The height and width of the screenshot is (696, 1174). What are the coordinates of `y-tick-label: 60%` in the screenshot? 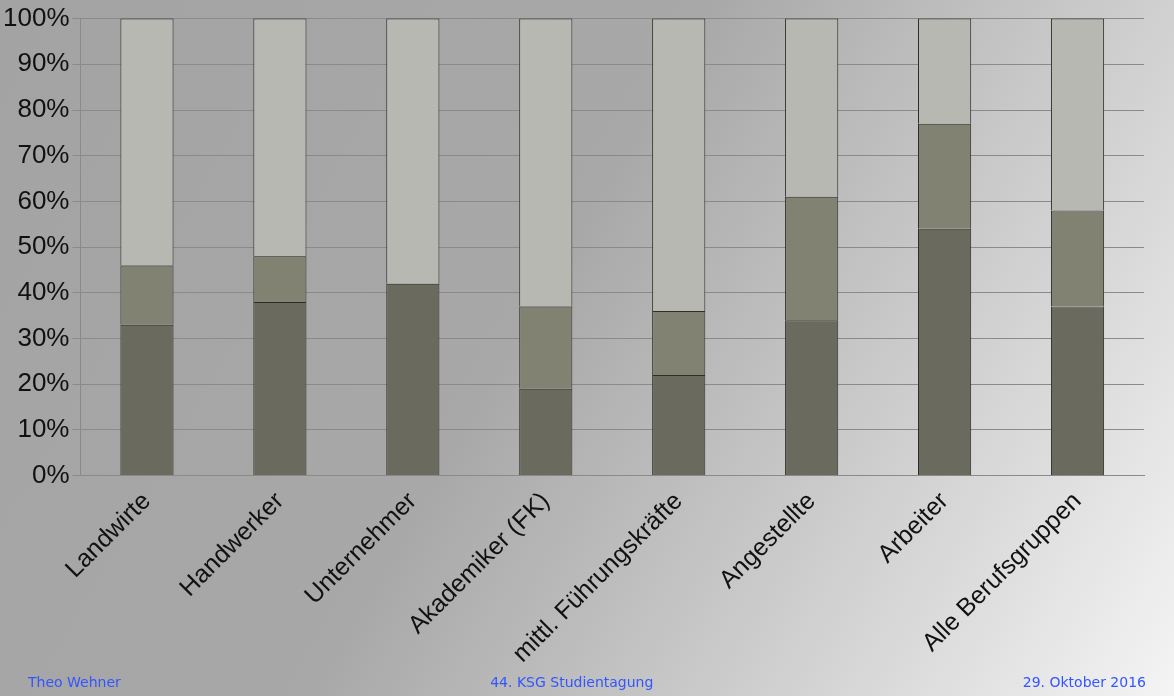 It's located at (43, 199).